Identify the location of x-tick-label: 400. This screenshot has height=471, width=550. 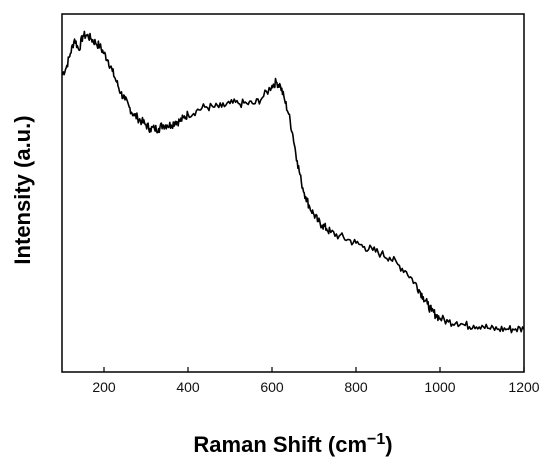
(188, 387).